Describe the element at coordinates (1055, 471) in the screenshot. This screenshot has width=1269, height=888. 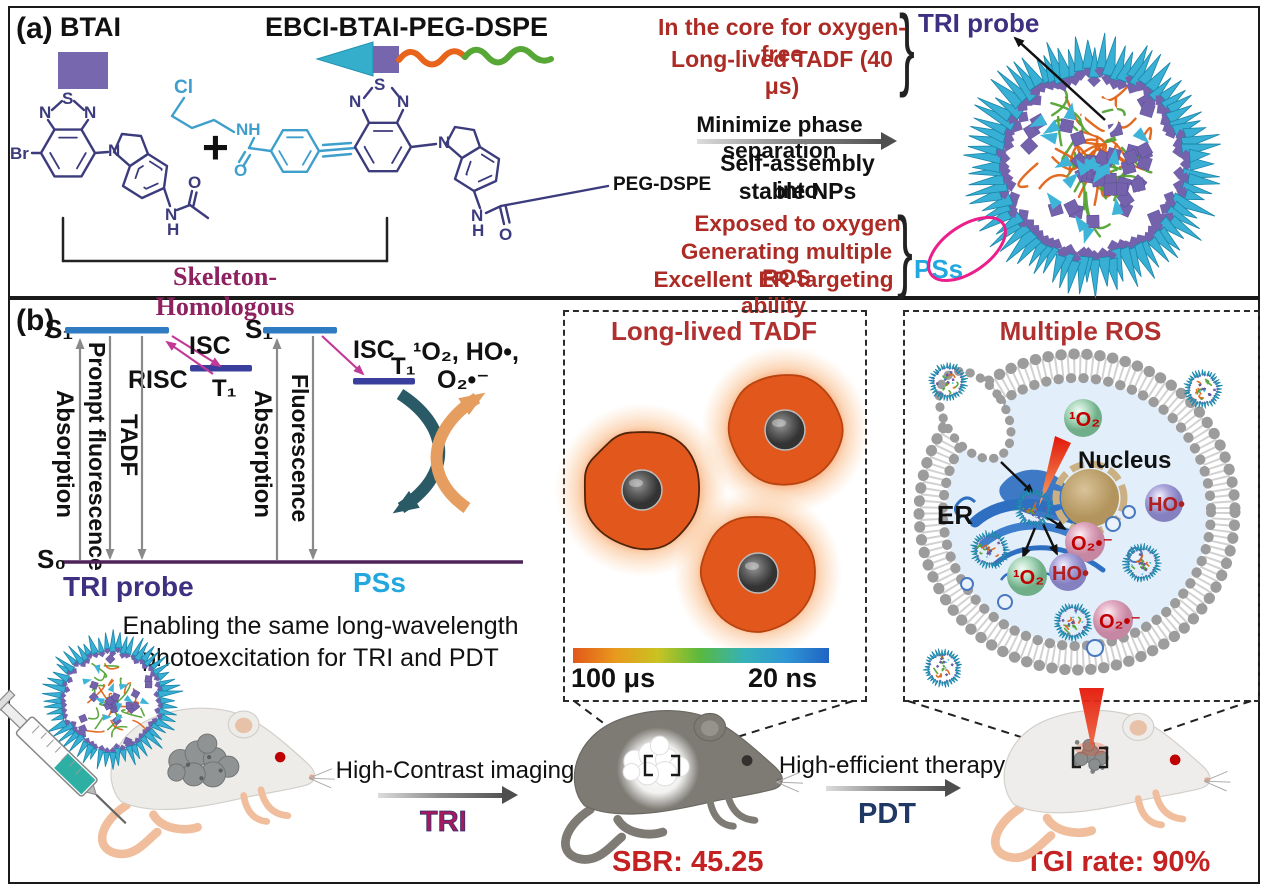
I see `laser-cone-icon` at that location.